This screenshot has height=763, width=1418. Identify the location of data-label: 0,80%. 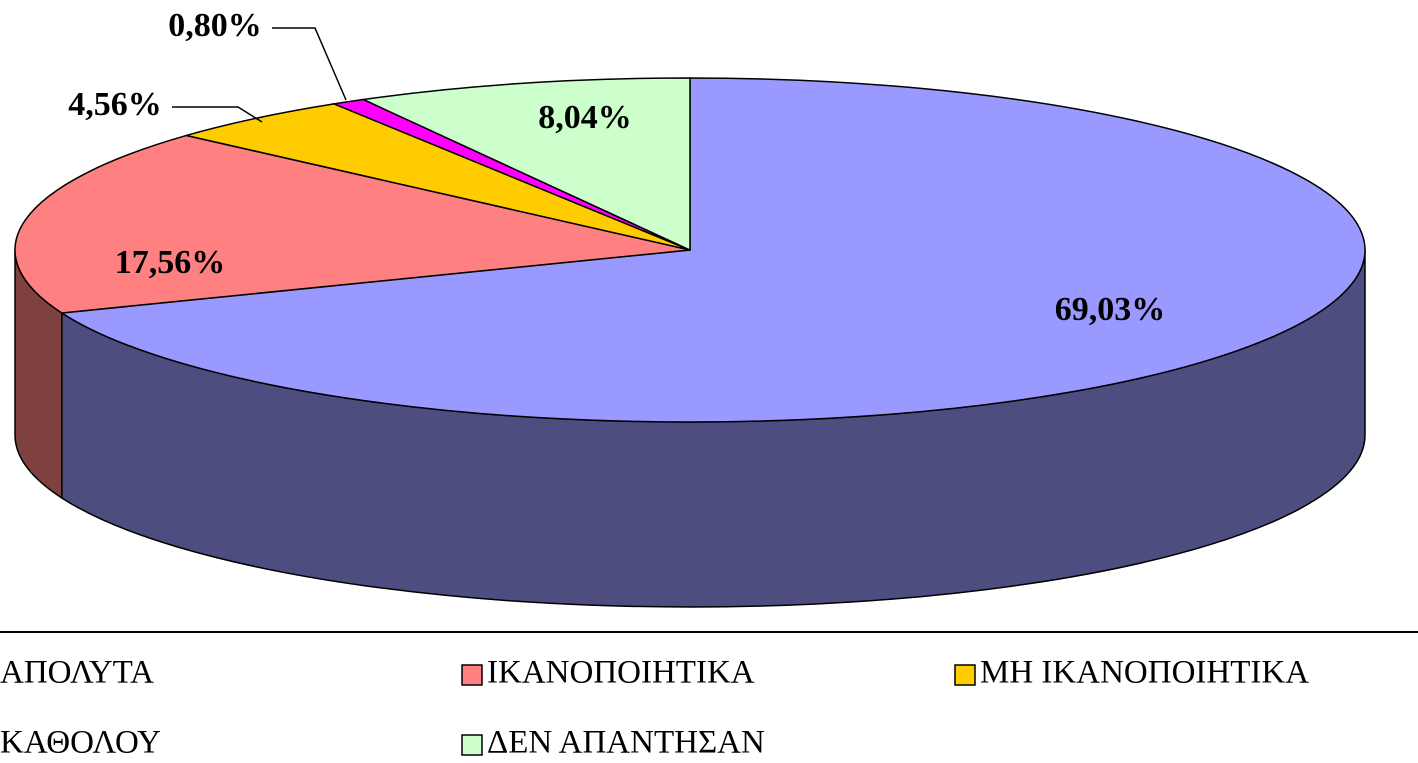
(215, 25).